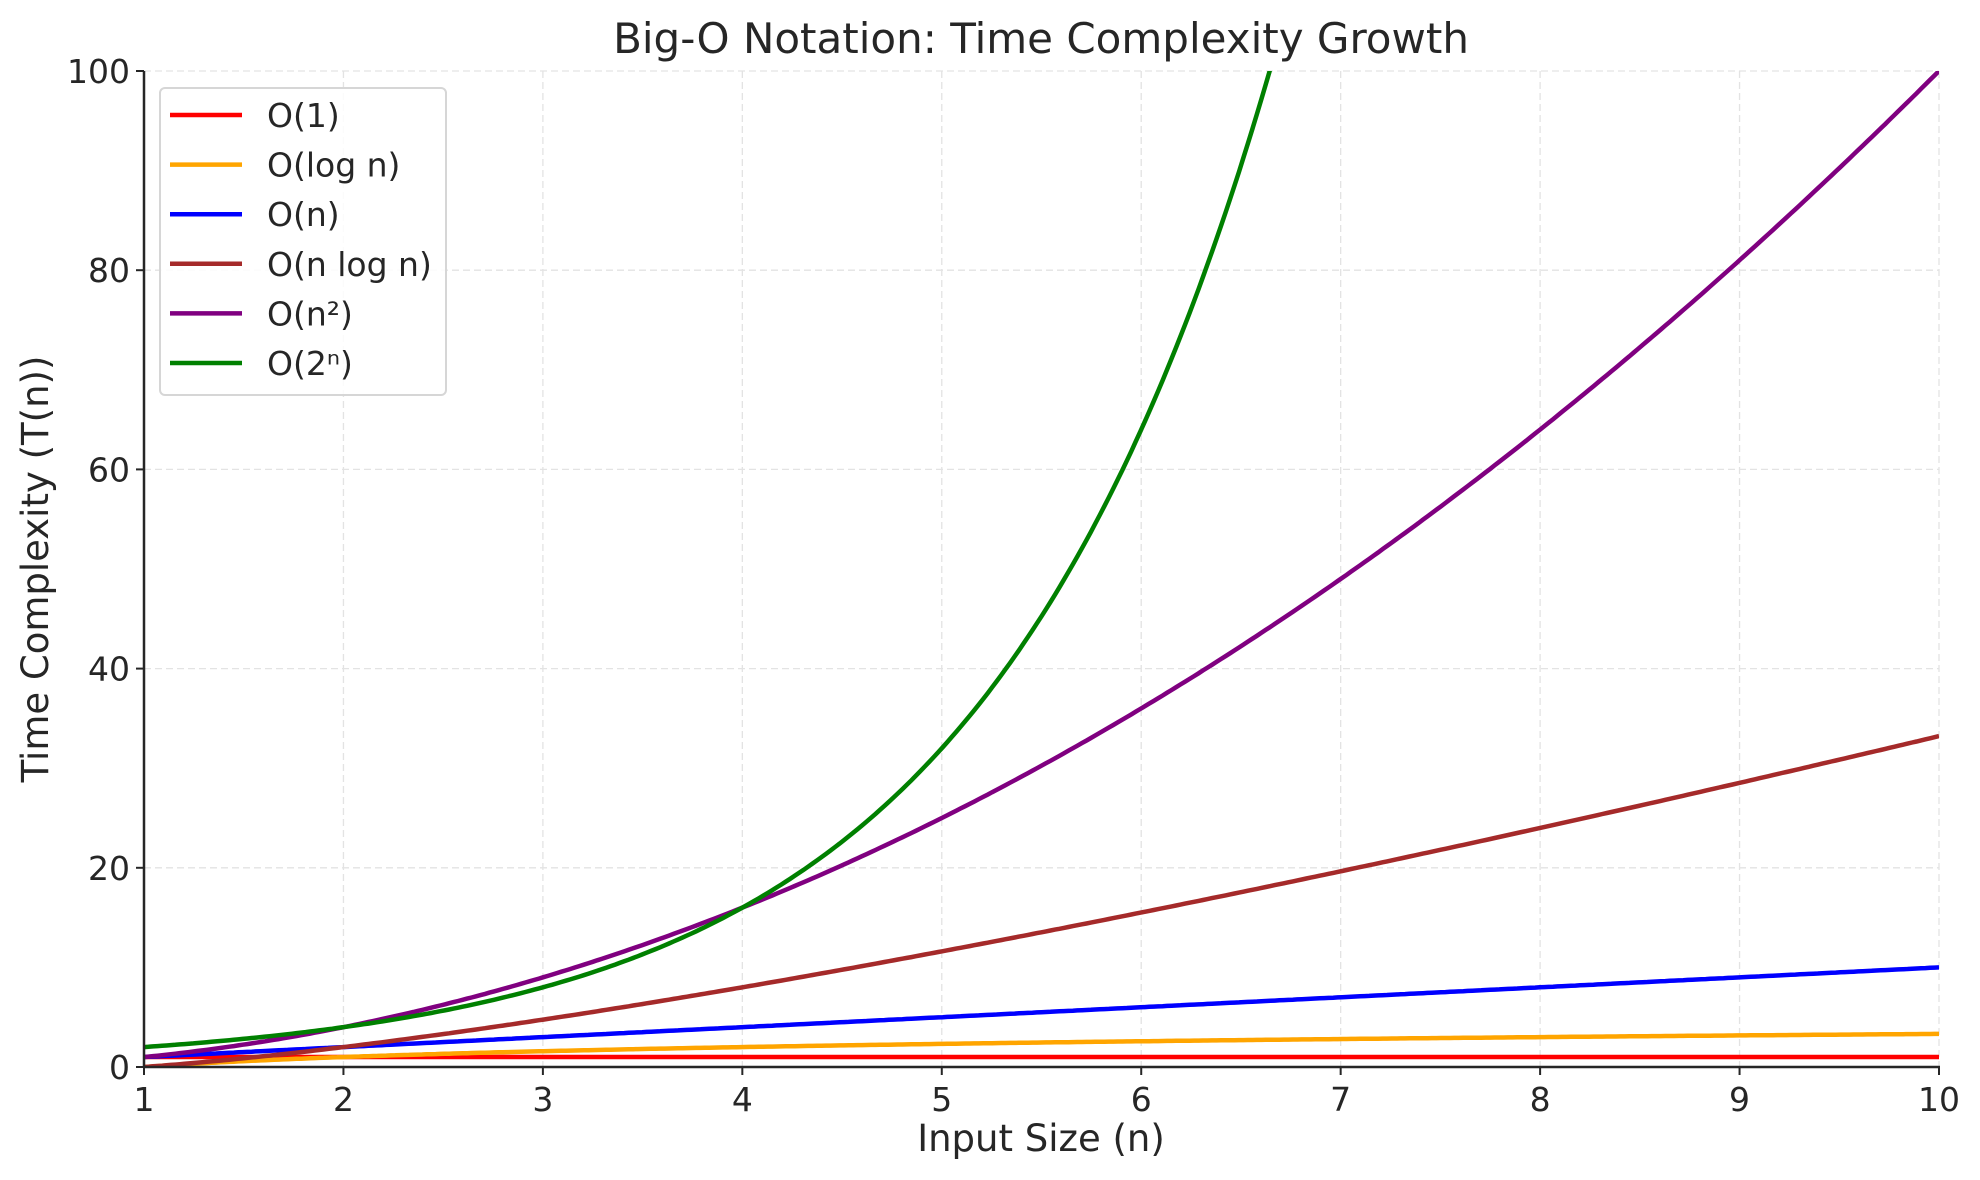 The height and width of the screenshot is (1180, 1980). I want to click on x-axis-label: Input Size (n), so click(1041, 1138).